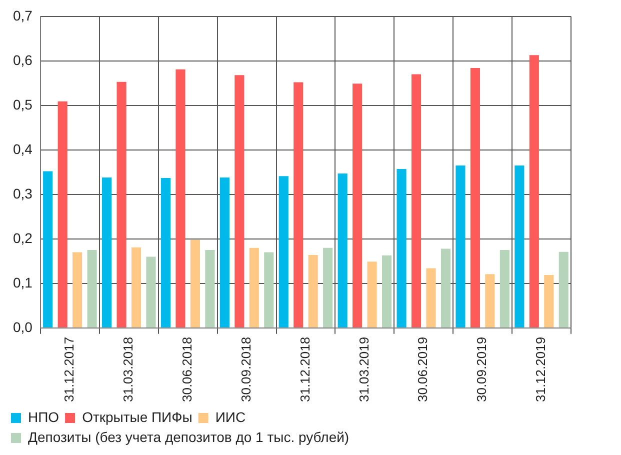 Image resolution: width=621 pixels, height=455 pixels. Describe the element at coordinates (22, 282) in the screenshot. I see `y-tick-label: 0,1` at that location.